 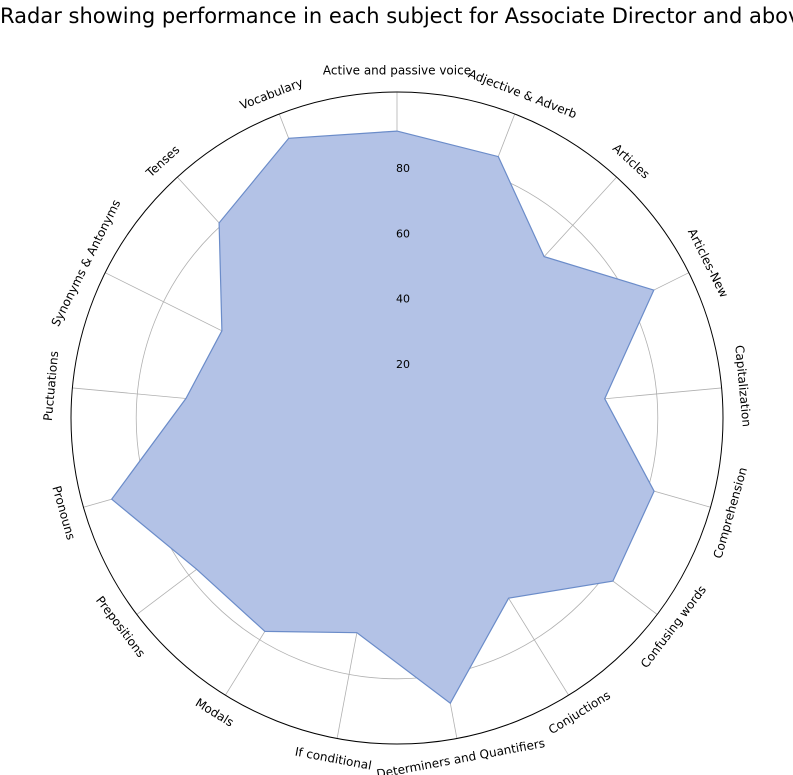 I want to click on category-label: Capitalization, so click(x=743, y=385).